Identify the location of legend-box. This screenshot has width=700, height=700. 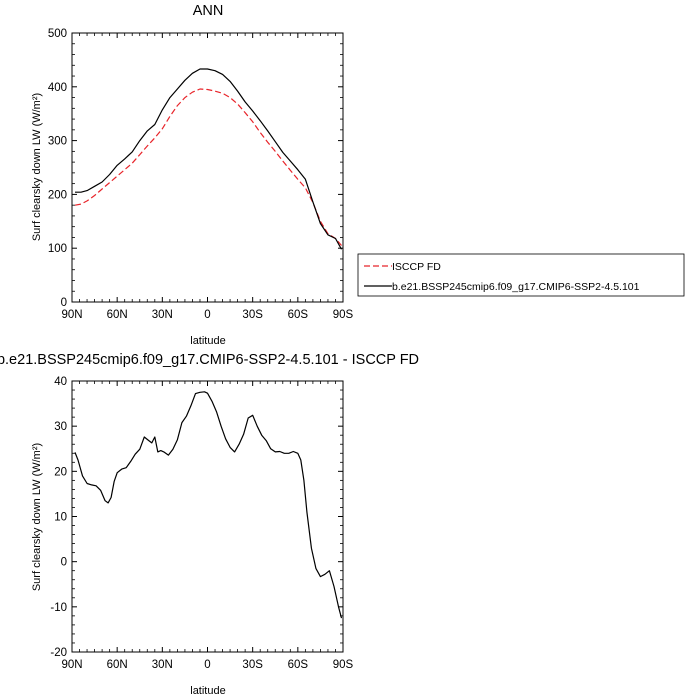
(521, 275).